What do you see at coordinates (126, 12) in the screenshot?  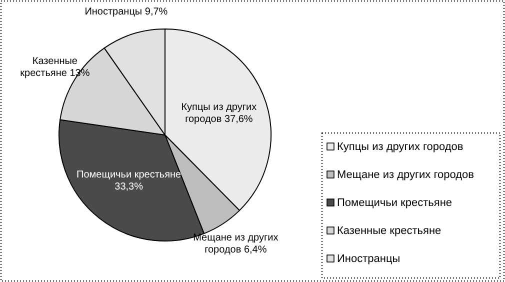 I see `category-label: Иностранцы 9,7%` at bounding box center [126, 12].